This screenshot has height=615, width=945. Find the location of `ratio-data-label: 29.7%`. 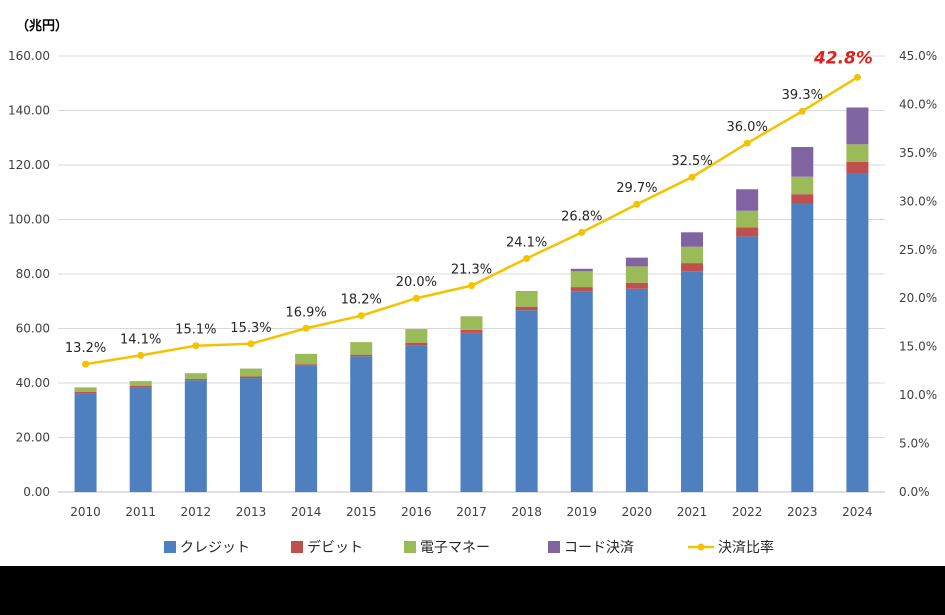

ratio-data-label: 29.7% is located at coordinates (636, 188).